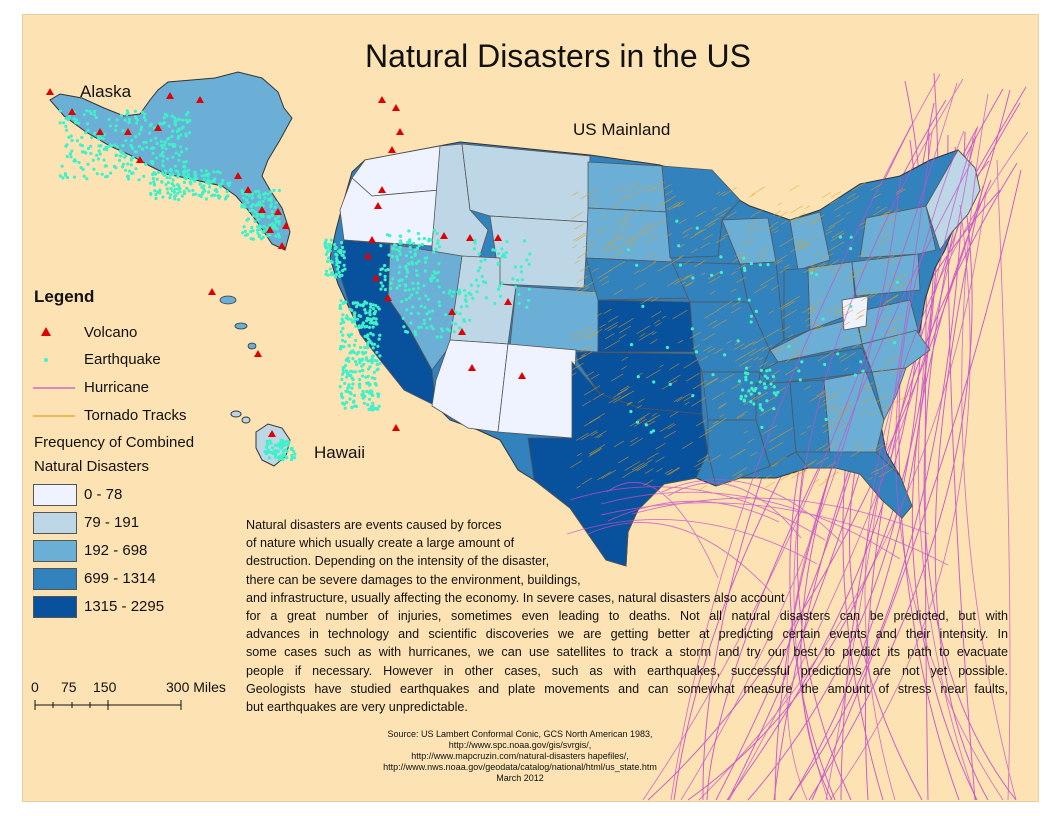 Image resolution: width=1056 pixels, height=816 pixels. I want to click on frequency-title-line1: Frequency of Combined, so click(114, 442).